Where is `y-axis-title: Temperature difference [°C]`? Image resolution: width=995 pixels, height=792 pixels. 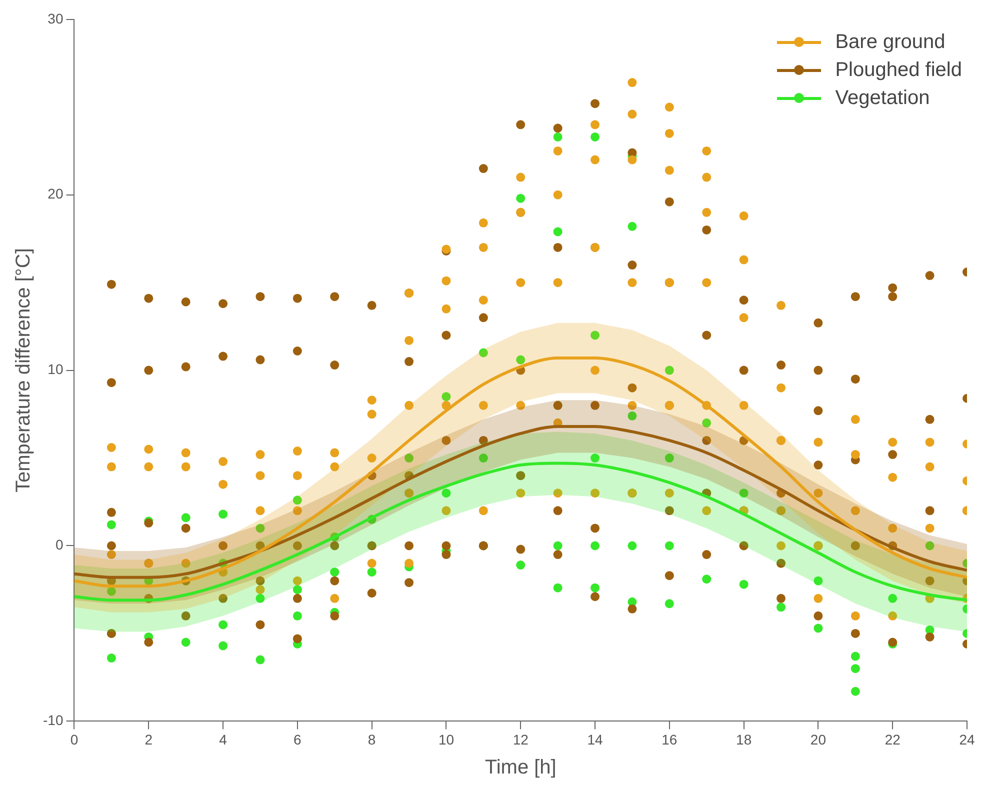 y-axis-title: Temperature difference [°C] is located at coordinates (23, 370).